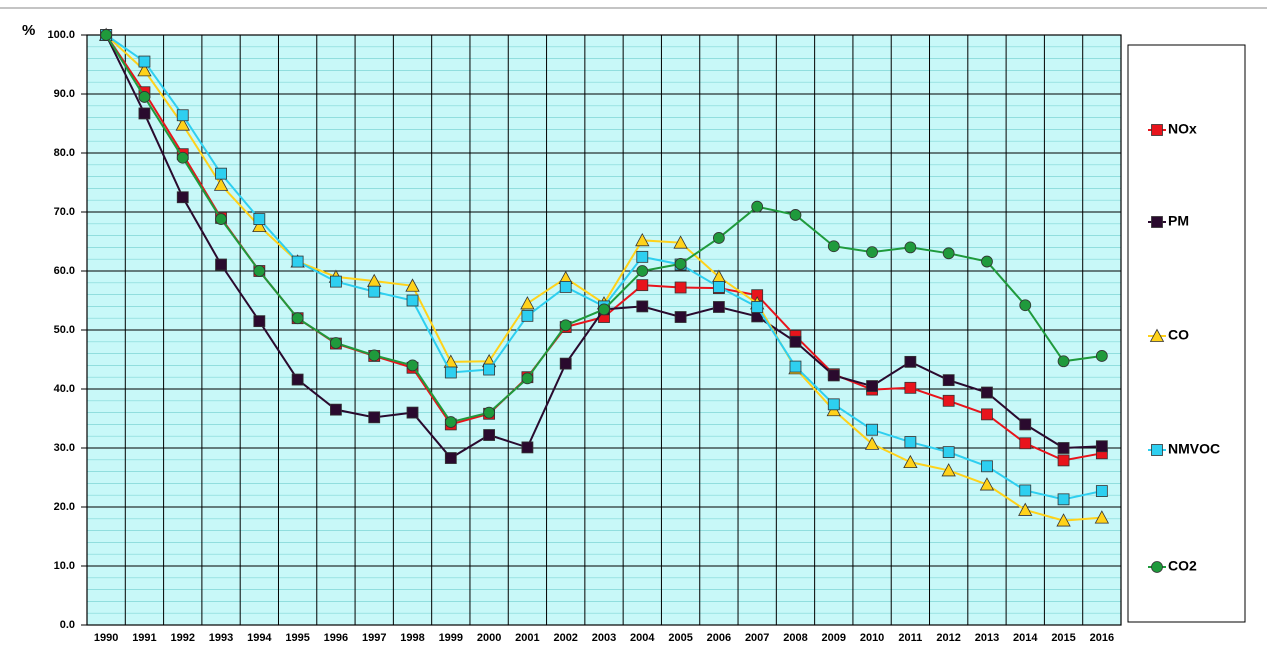  I want to click on x-tick-label: 2001, so click(527, 638).